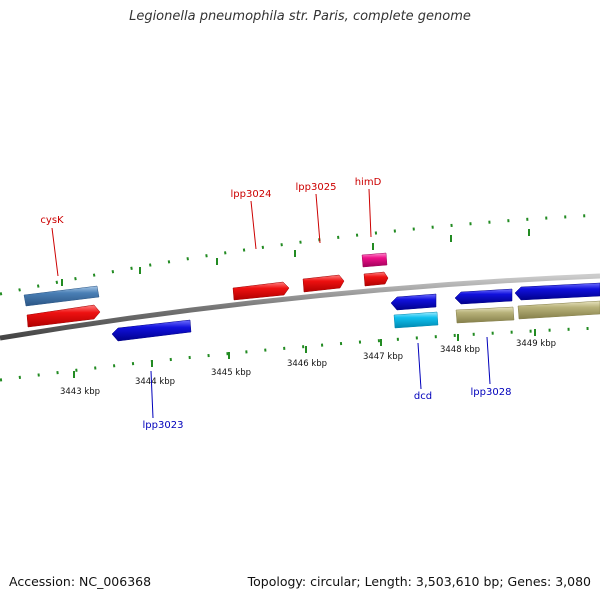 The image size is (600, 600). I want to click on gene-label-lpp3025: lpp3025, so click(316, 187).